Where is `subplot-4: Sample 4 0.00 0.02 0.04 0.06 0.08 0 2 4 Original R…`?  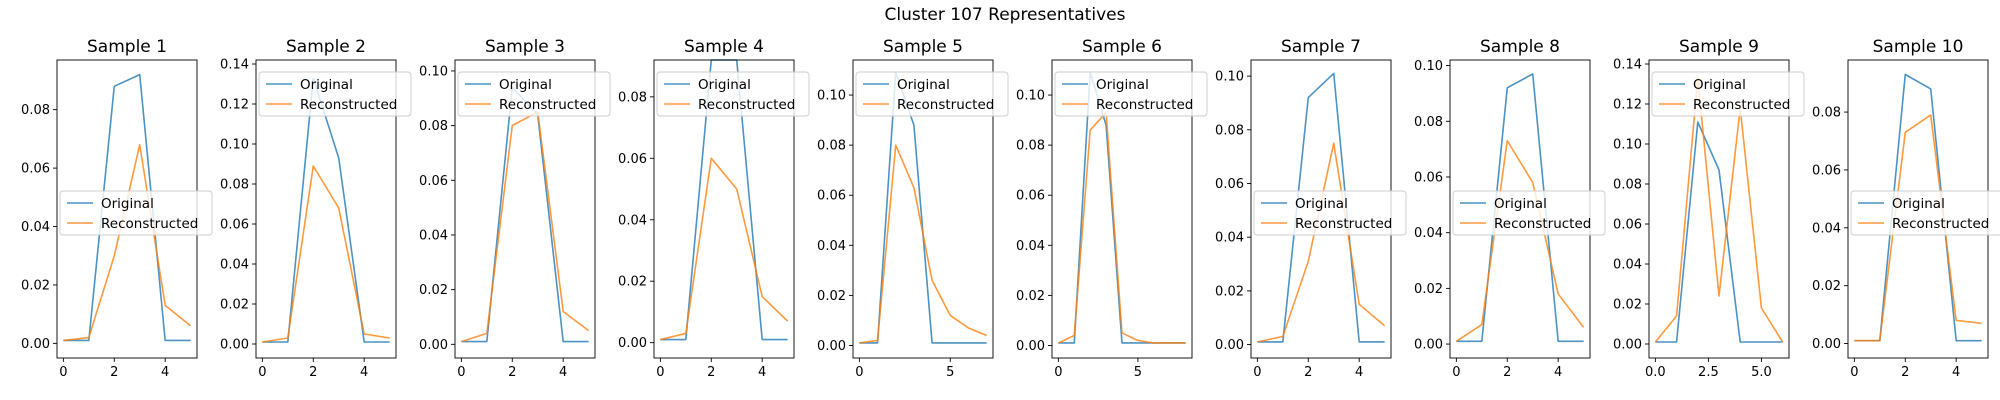
subplot-4: Sample 4 0.00 0.02 0.04 0.06 0.08 0 2 4 Original R… is located at coordinates (714, 208).